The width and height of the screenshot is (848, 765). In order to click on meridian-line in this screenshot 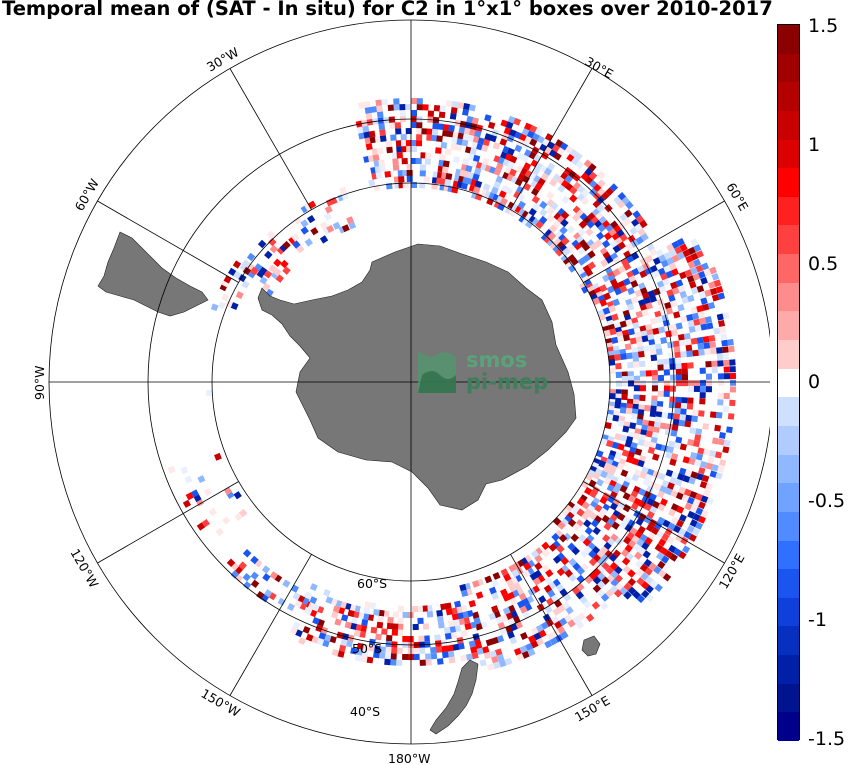, I will do `click(168, 522)`.